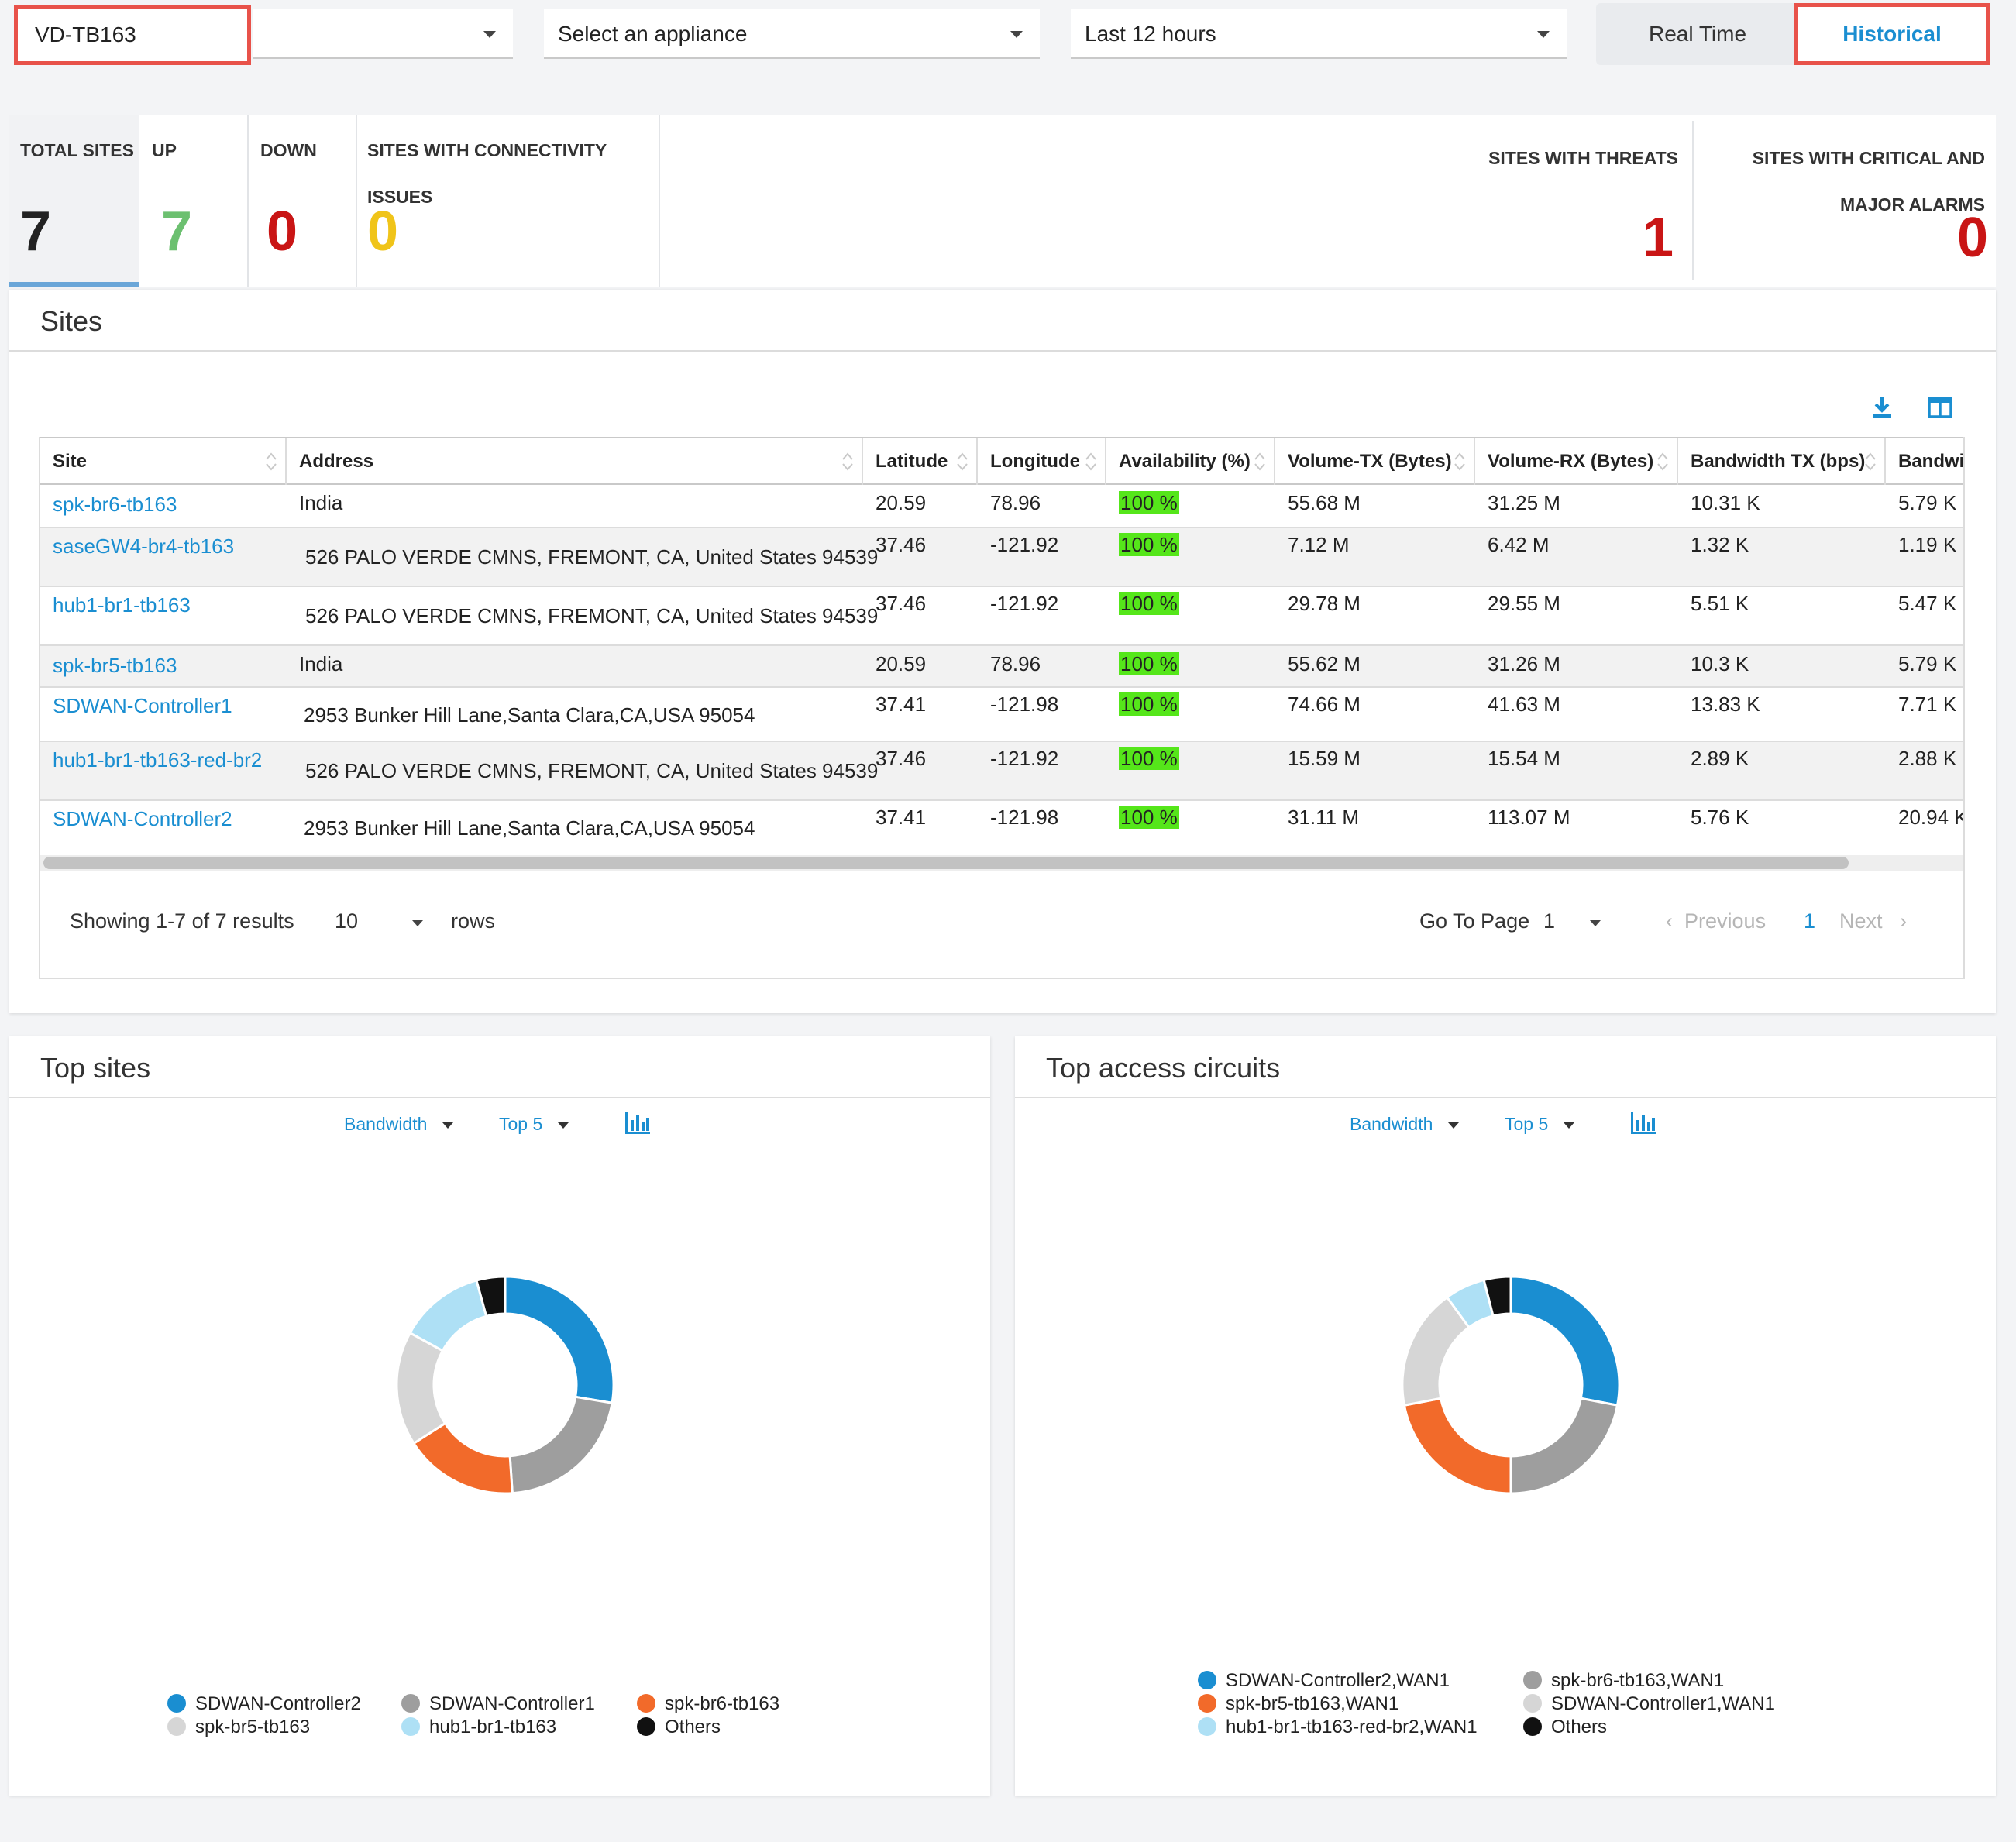 The width and height of the screenshot is (2016, 1842). I want to click on column-header-address: Address, so click(575, 461).